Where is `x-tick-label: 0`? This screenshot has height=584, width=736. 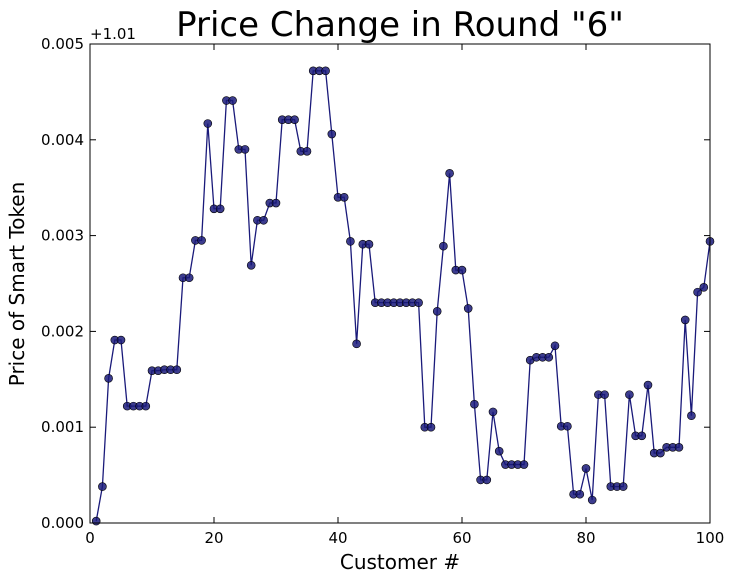
x-tick-label: 0 is located at coordinates (90, 538).